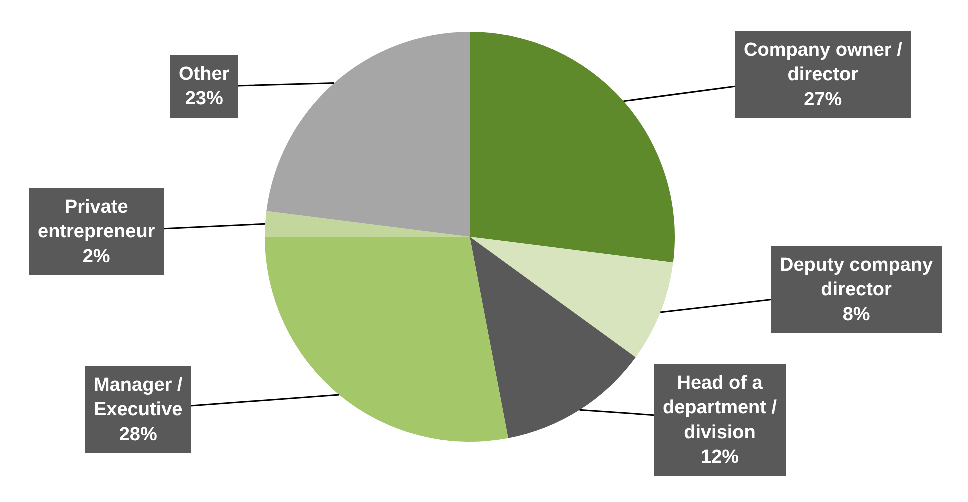 The width and height of the screenshot is (968, 502). I want to click on slice-label: Private entrepreneur, so click(97, 220).